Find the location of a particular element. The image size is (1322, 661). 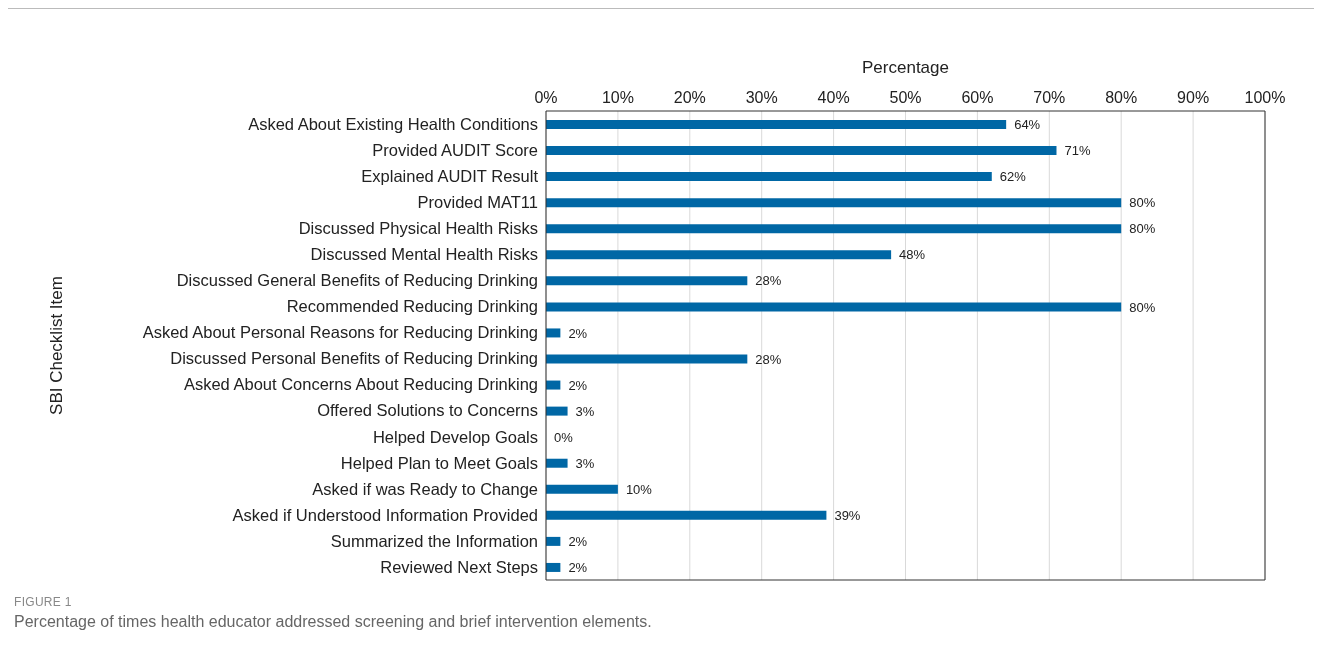

x-tick-label: 40% is located at coordinates (833, 97).